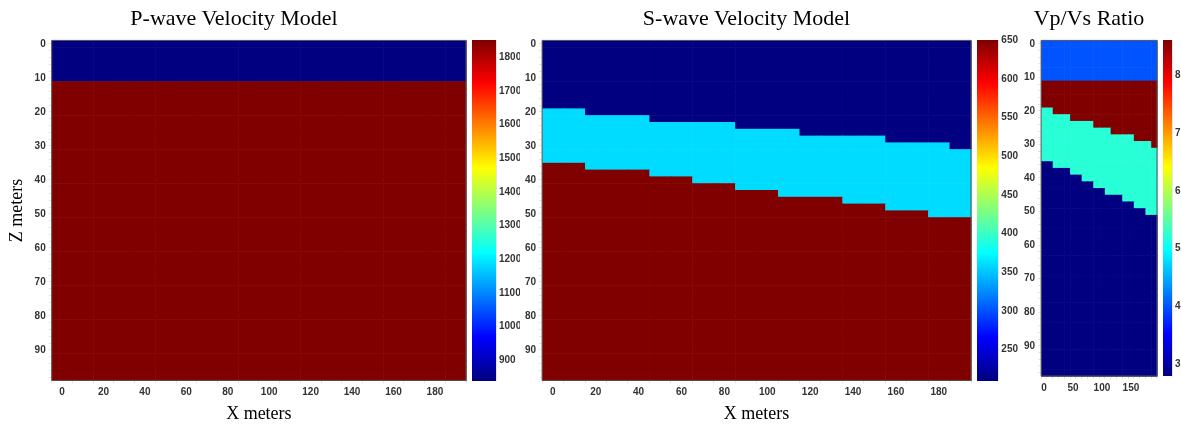  What do you see at coordinates (1010, 117) in the screenshot?
I see `color-bar-label: 550` at bounding box center [1010, 117].